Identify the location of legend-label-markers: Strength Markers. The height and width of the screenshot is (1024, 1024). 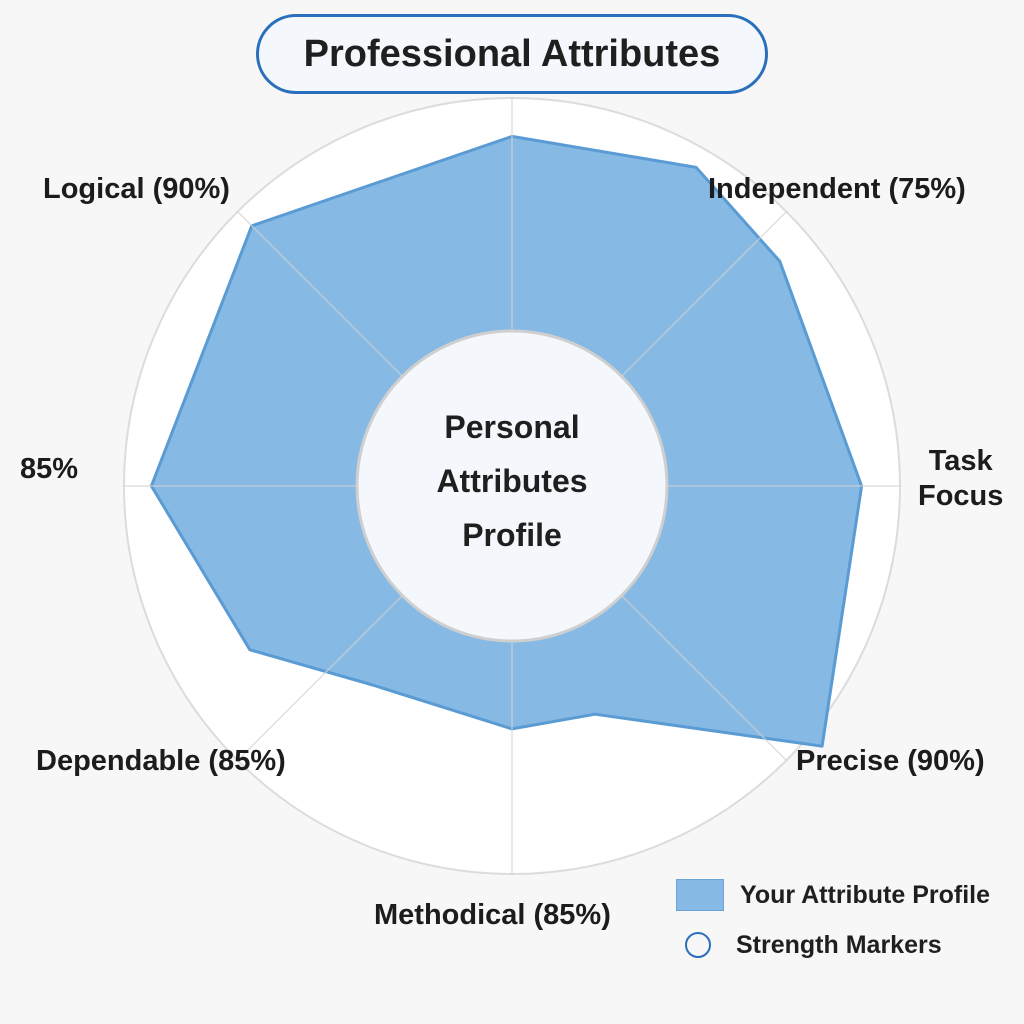
(839, 944).